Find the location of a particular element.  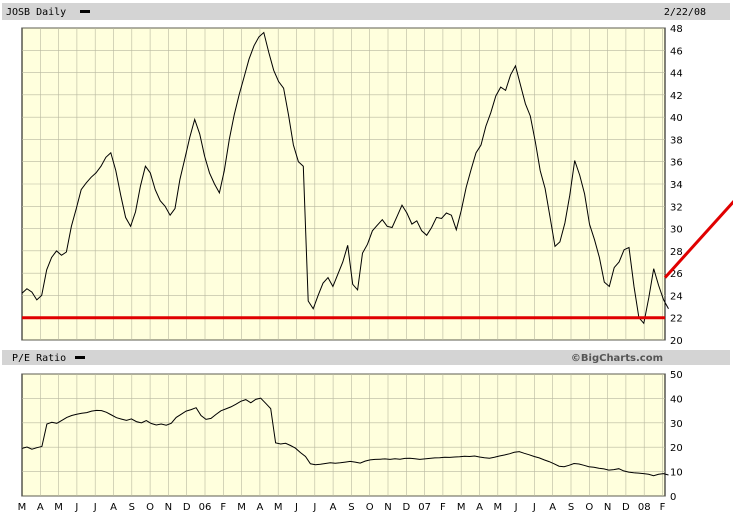

price-y-tick-label: 42 is located at coordinates (676, 96).